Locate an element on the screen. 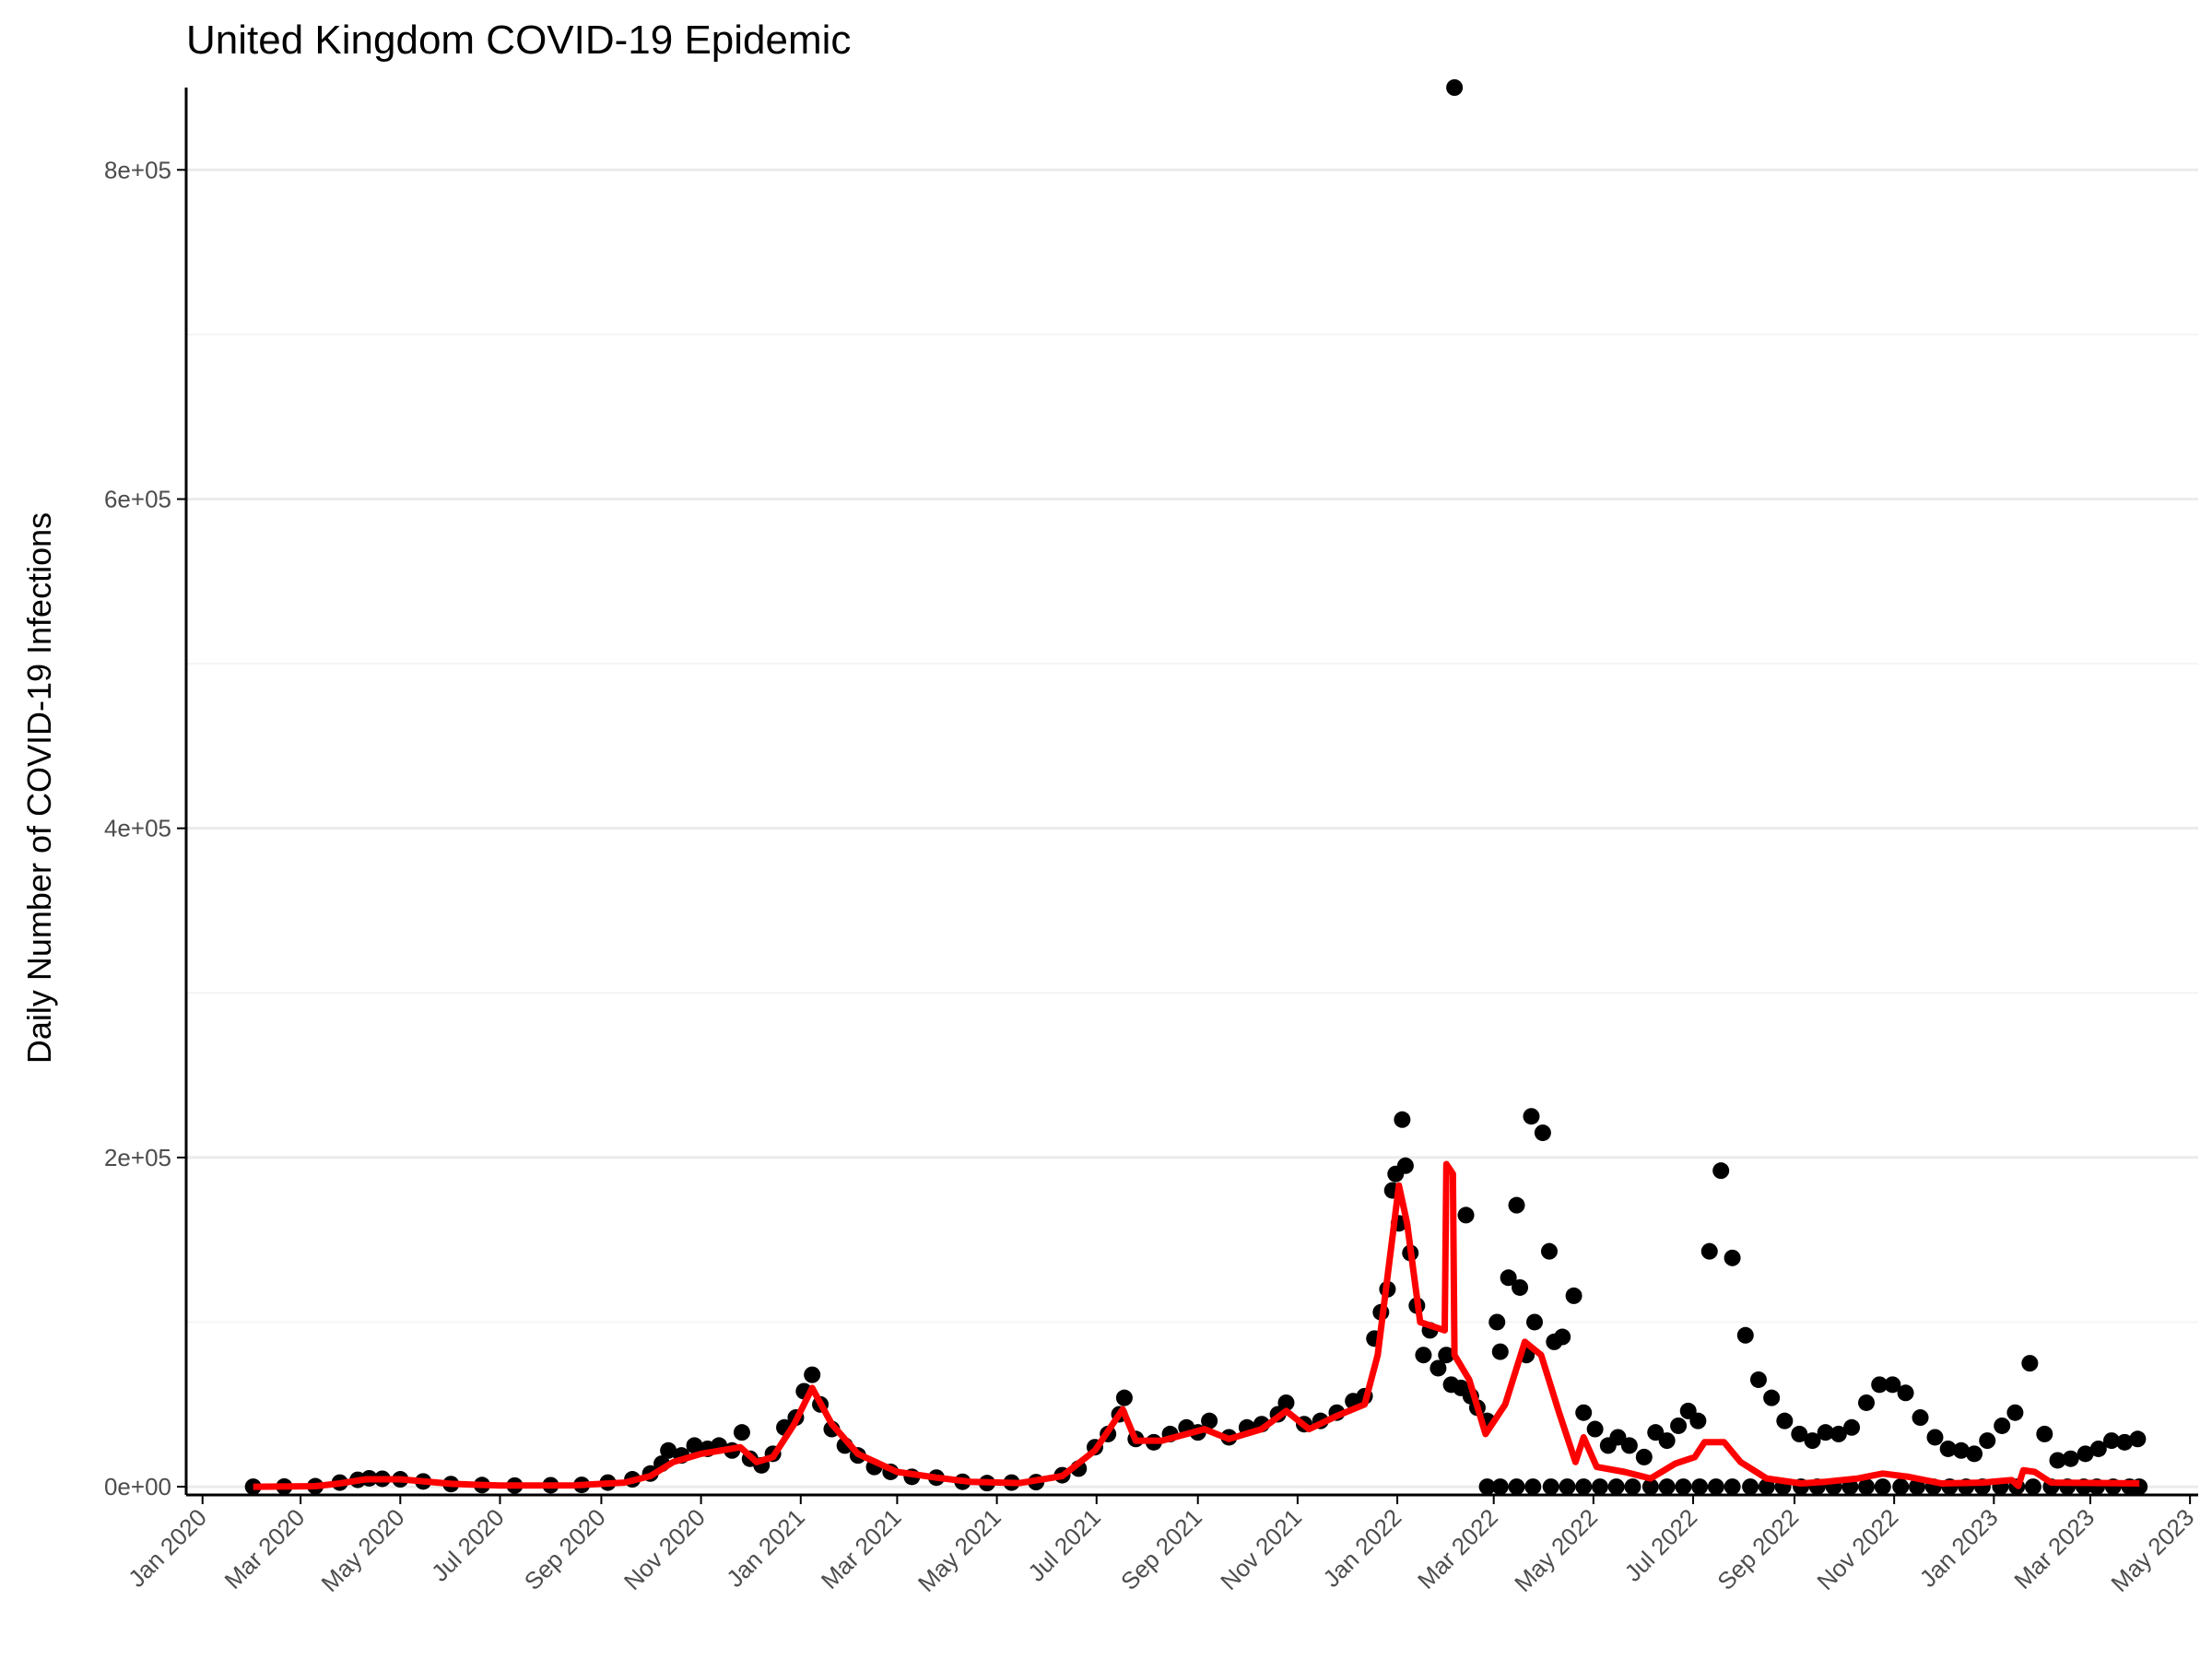 The image size is (2212, 1659). x-tick-label: May 2020 is located at coordinates (363, 1550).